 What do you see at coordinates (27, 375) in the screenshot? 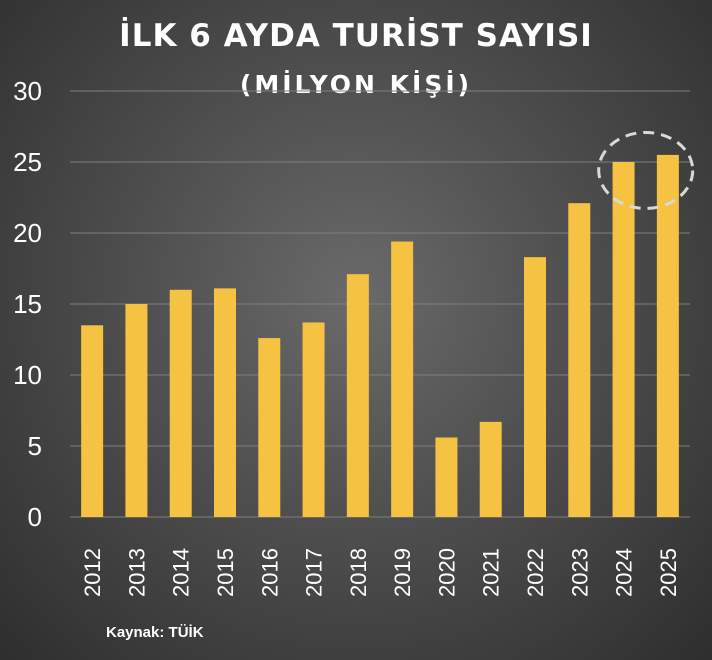
I see `y-tick-label: 10` at bounding box center [27, 375].